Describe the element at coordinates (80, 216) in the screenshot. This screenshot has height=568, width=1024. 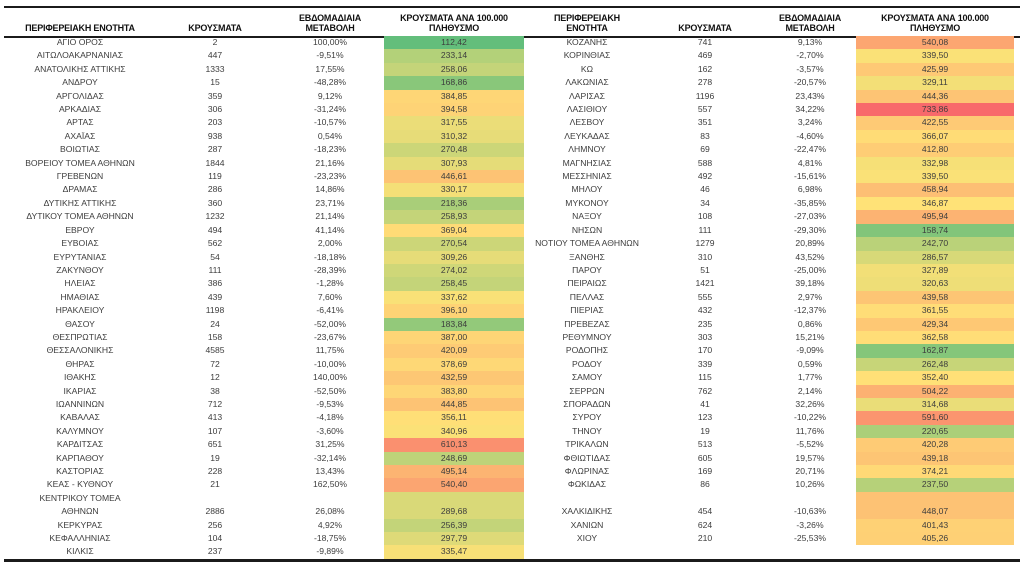
I see `region-cell: ΔΥΤΙΚΟΥ ΤΟΜΕΑ ΑΘΗΝΩΝ` at that location.